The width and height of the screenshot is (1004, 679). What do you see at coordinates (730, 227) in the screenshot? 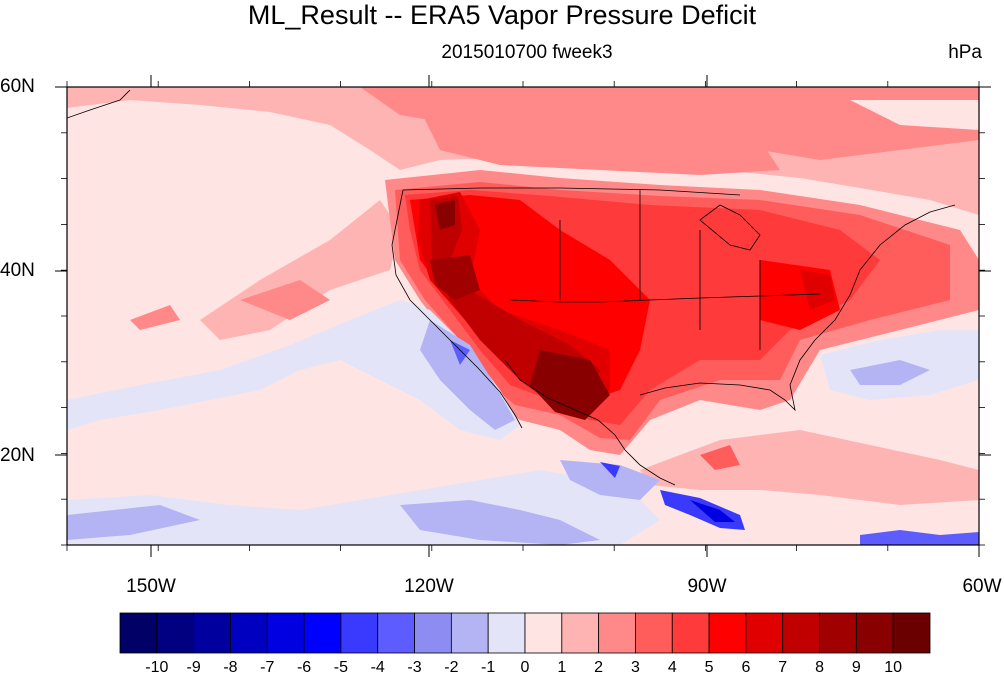
I see `great-lakes` at bounding box center [730, 227].